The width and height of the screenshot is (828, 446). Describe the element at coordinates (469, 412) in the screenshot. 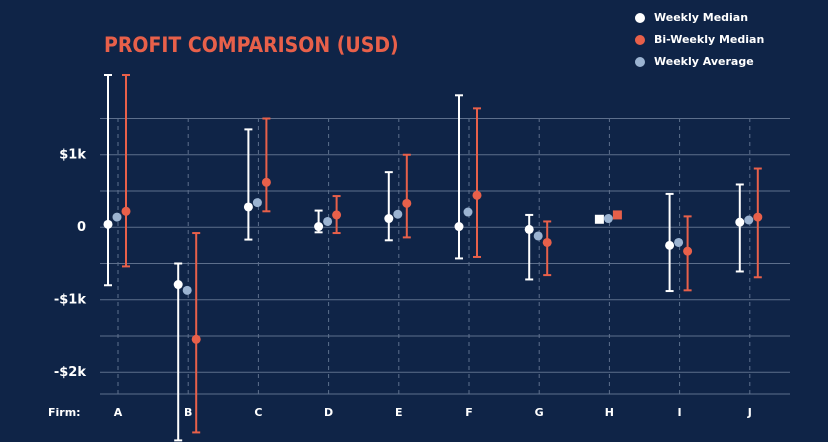

I see `x-tick-label: F` at that location.